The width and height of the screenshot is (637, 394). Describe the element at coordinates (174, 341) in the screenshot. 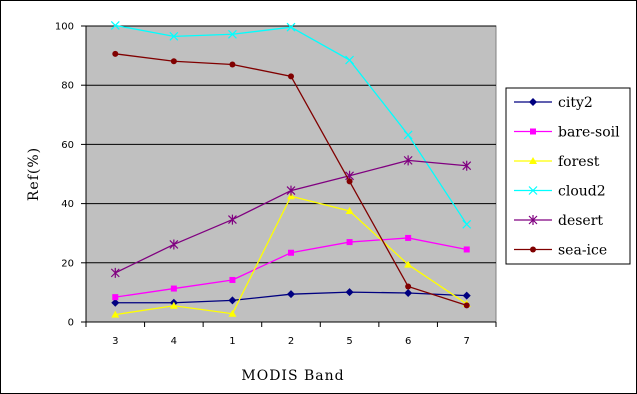

I see `x-tick-label: 4` at that location.